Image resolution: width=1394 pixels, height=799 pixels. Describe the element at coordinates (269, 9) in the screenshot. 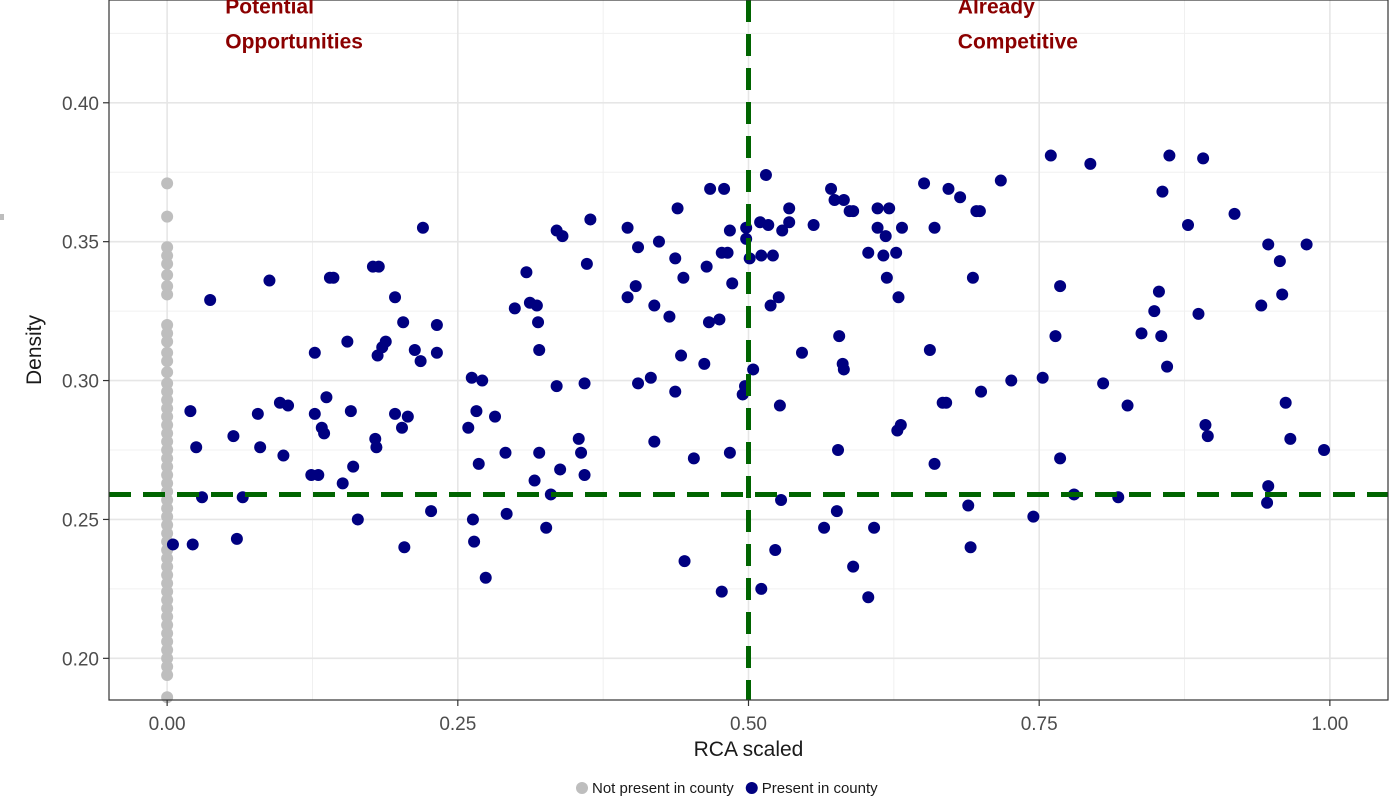

I see `annotation-label: Potential` at that location.